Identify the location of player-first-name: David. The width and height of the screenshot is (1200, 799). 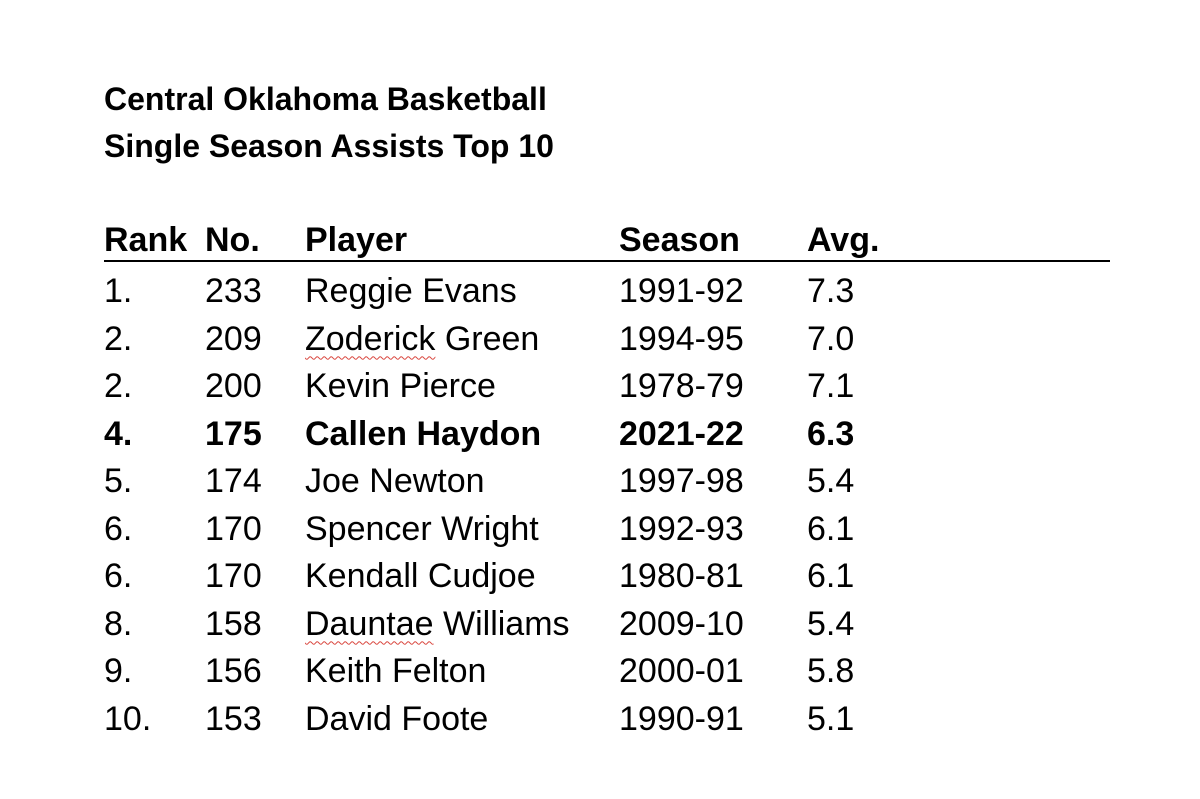
(348, 718).